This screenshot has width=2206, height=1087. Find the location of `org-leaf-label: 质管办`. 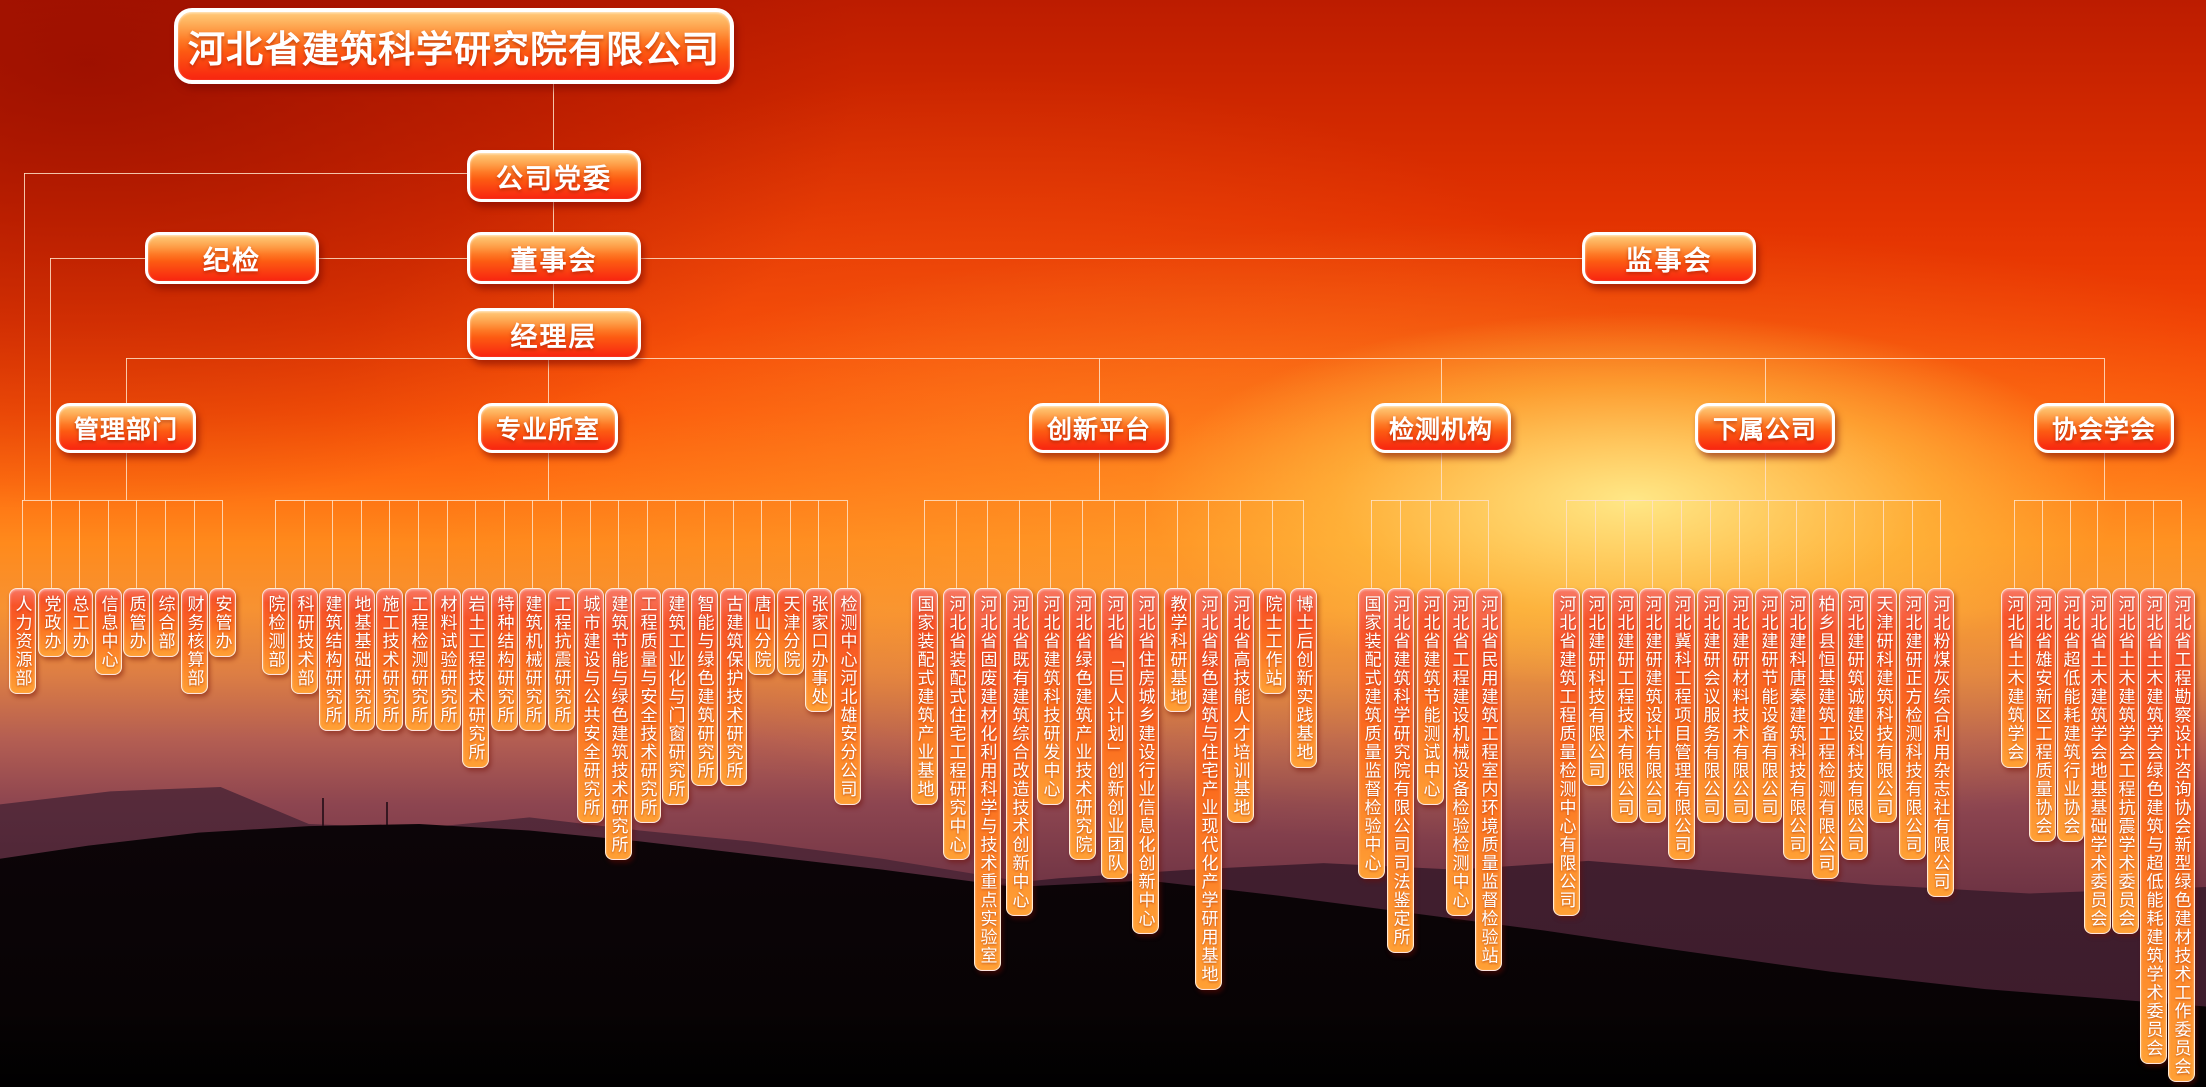

org-leaf-label: 质管办 is located at coordinates (136, 622).